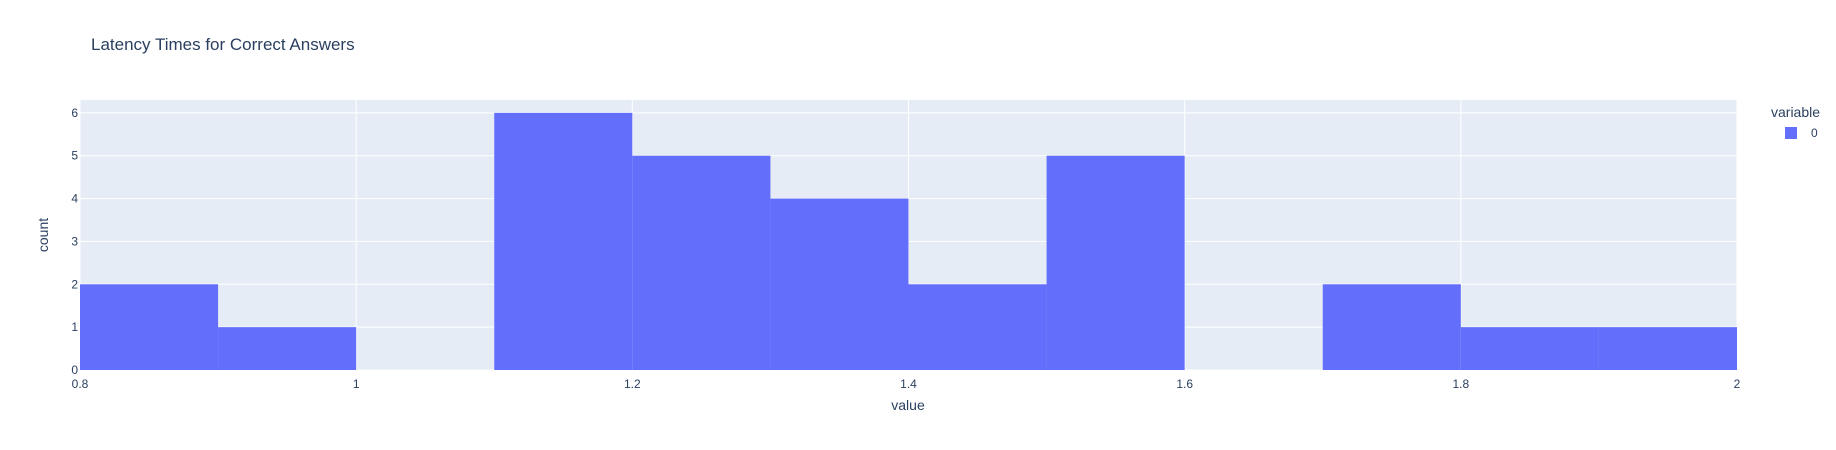 The height and width of the screenshot is (450, 1836). I want to click on y-tick-label-1: 1, so click(74, 327).